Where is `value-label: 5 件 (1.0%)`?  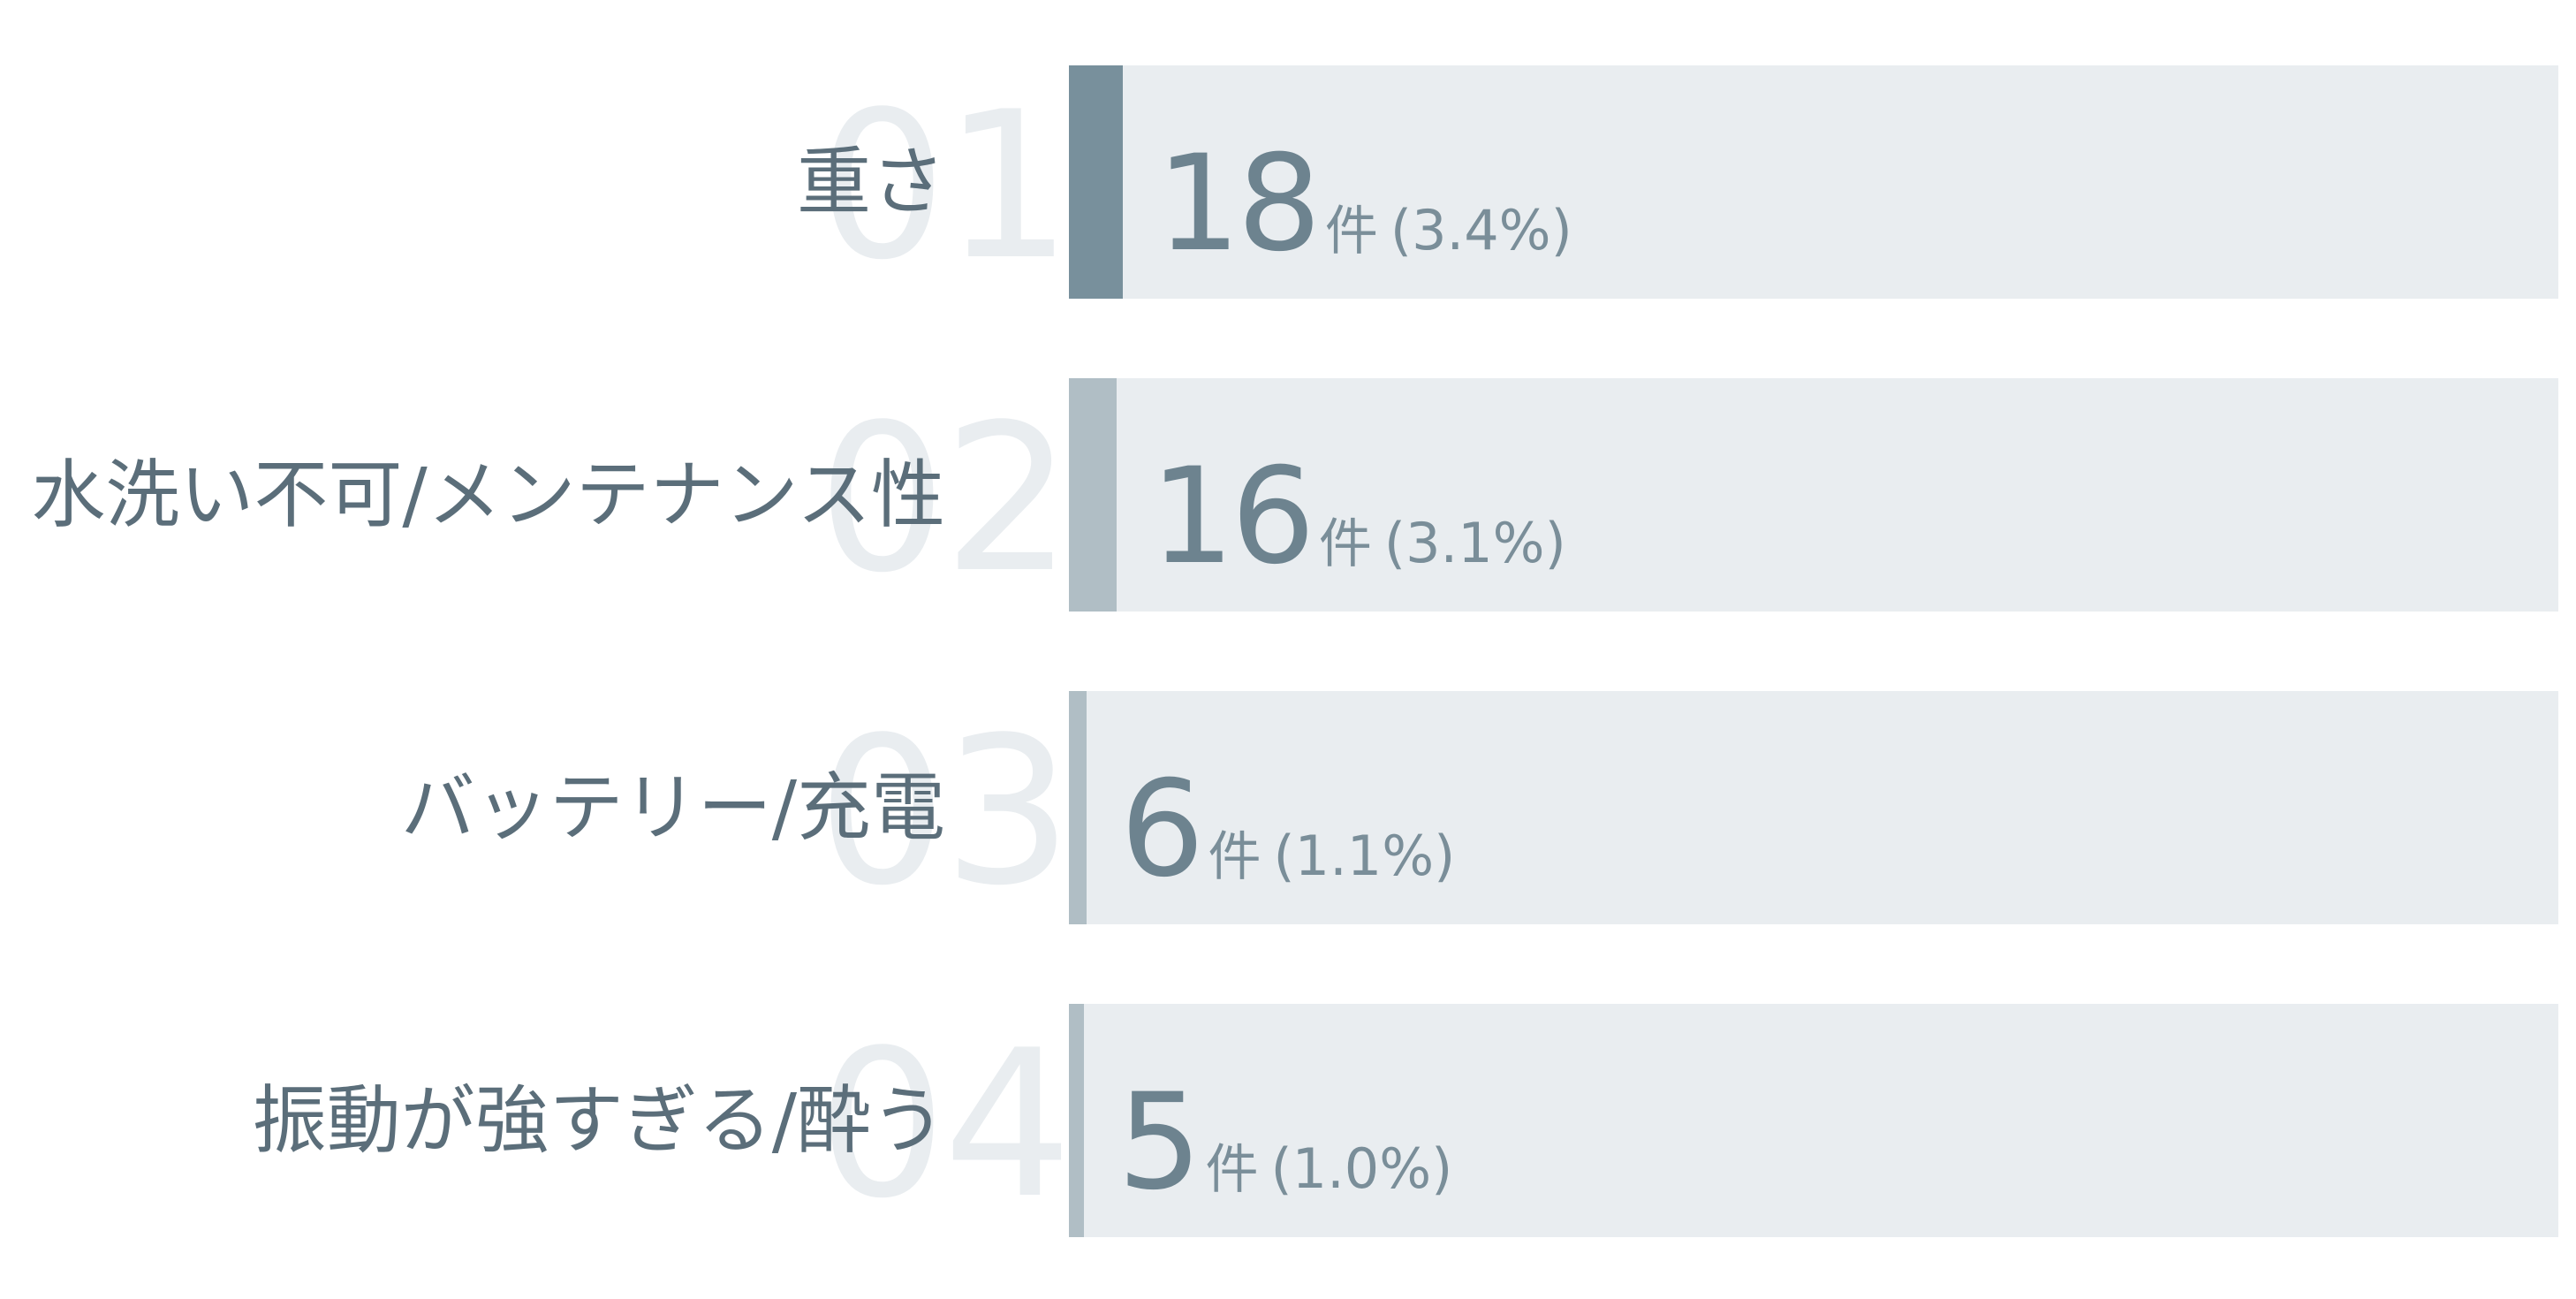
value-label: 5 件 (1.0%) is located at coordinates (1285, 1143).